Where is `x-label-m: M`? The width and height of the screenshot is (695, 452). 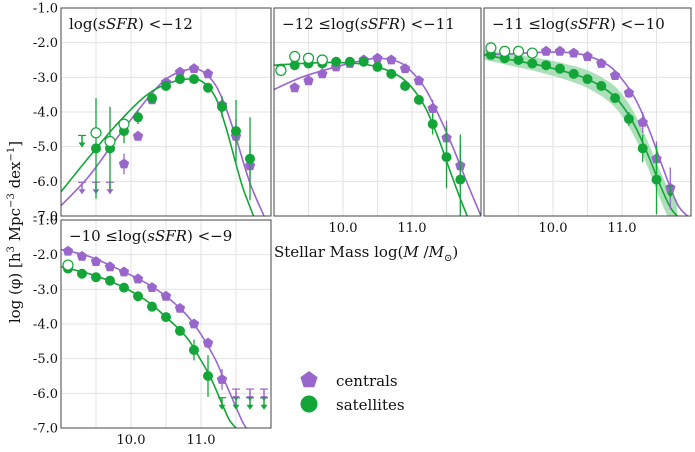
x-label-m: M is located at coordinates (410, 252).